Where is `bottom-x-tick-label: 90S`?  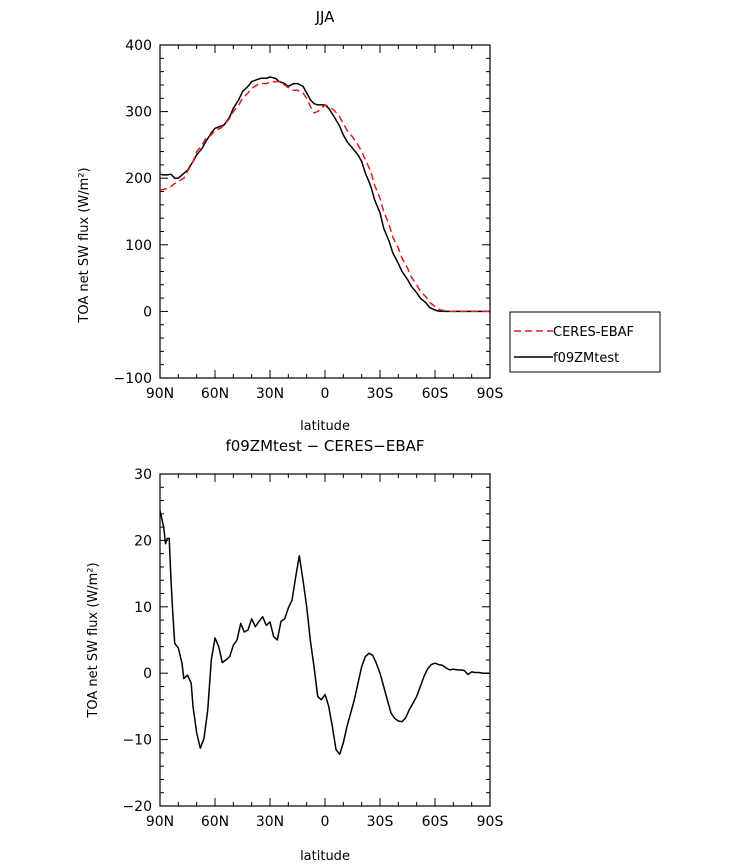
bottom-x-tick-label: 90S is located at coordinates (490, 822).